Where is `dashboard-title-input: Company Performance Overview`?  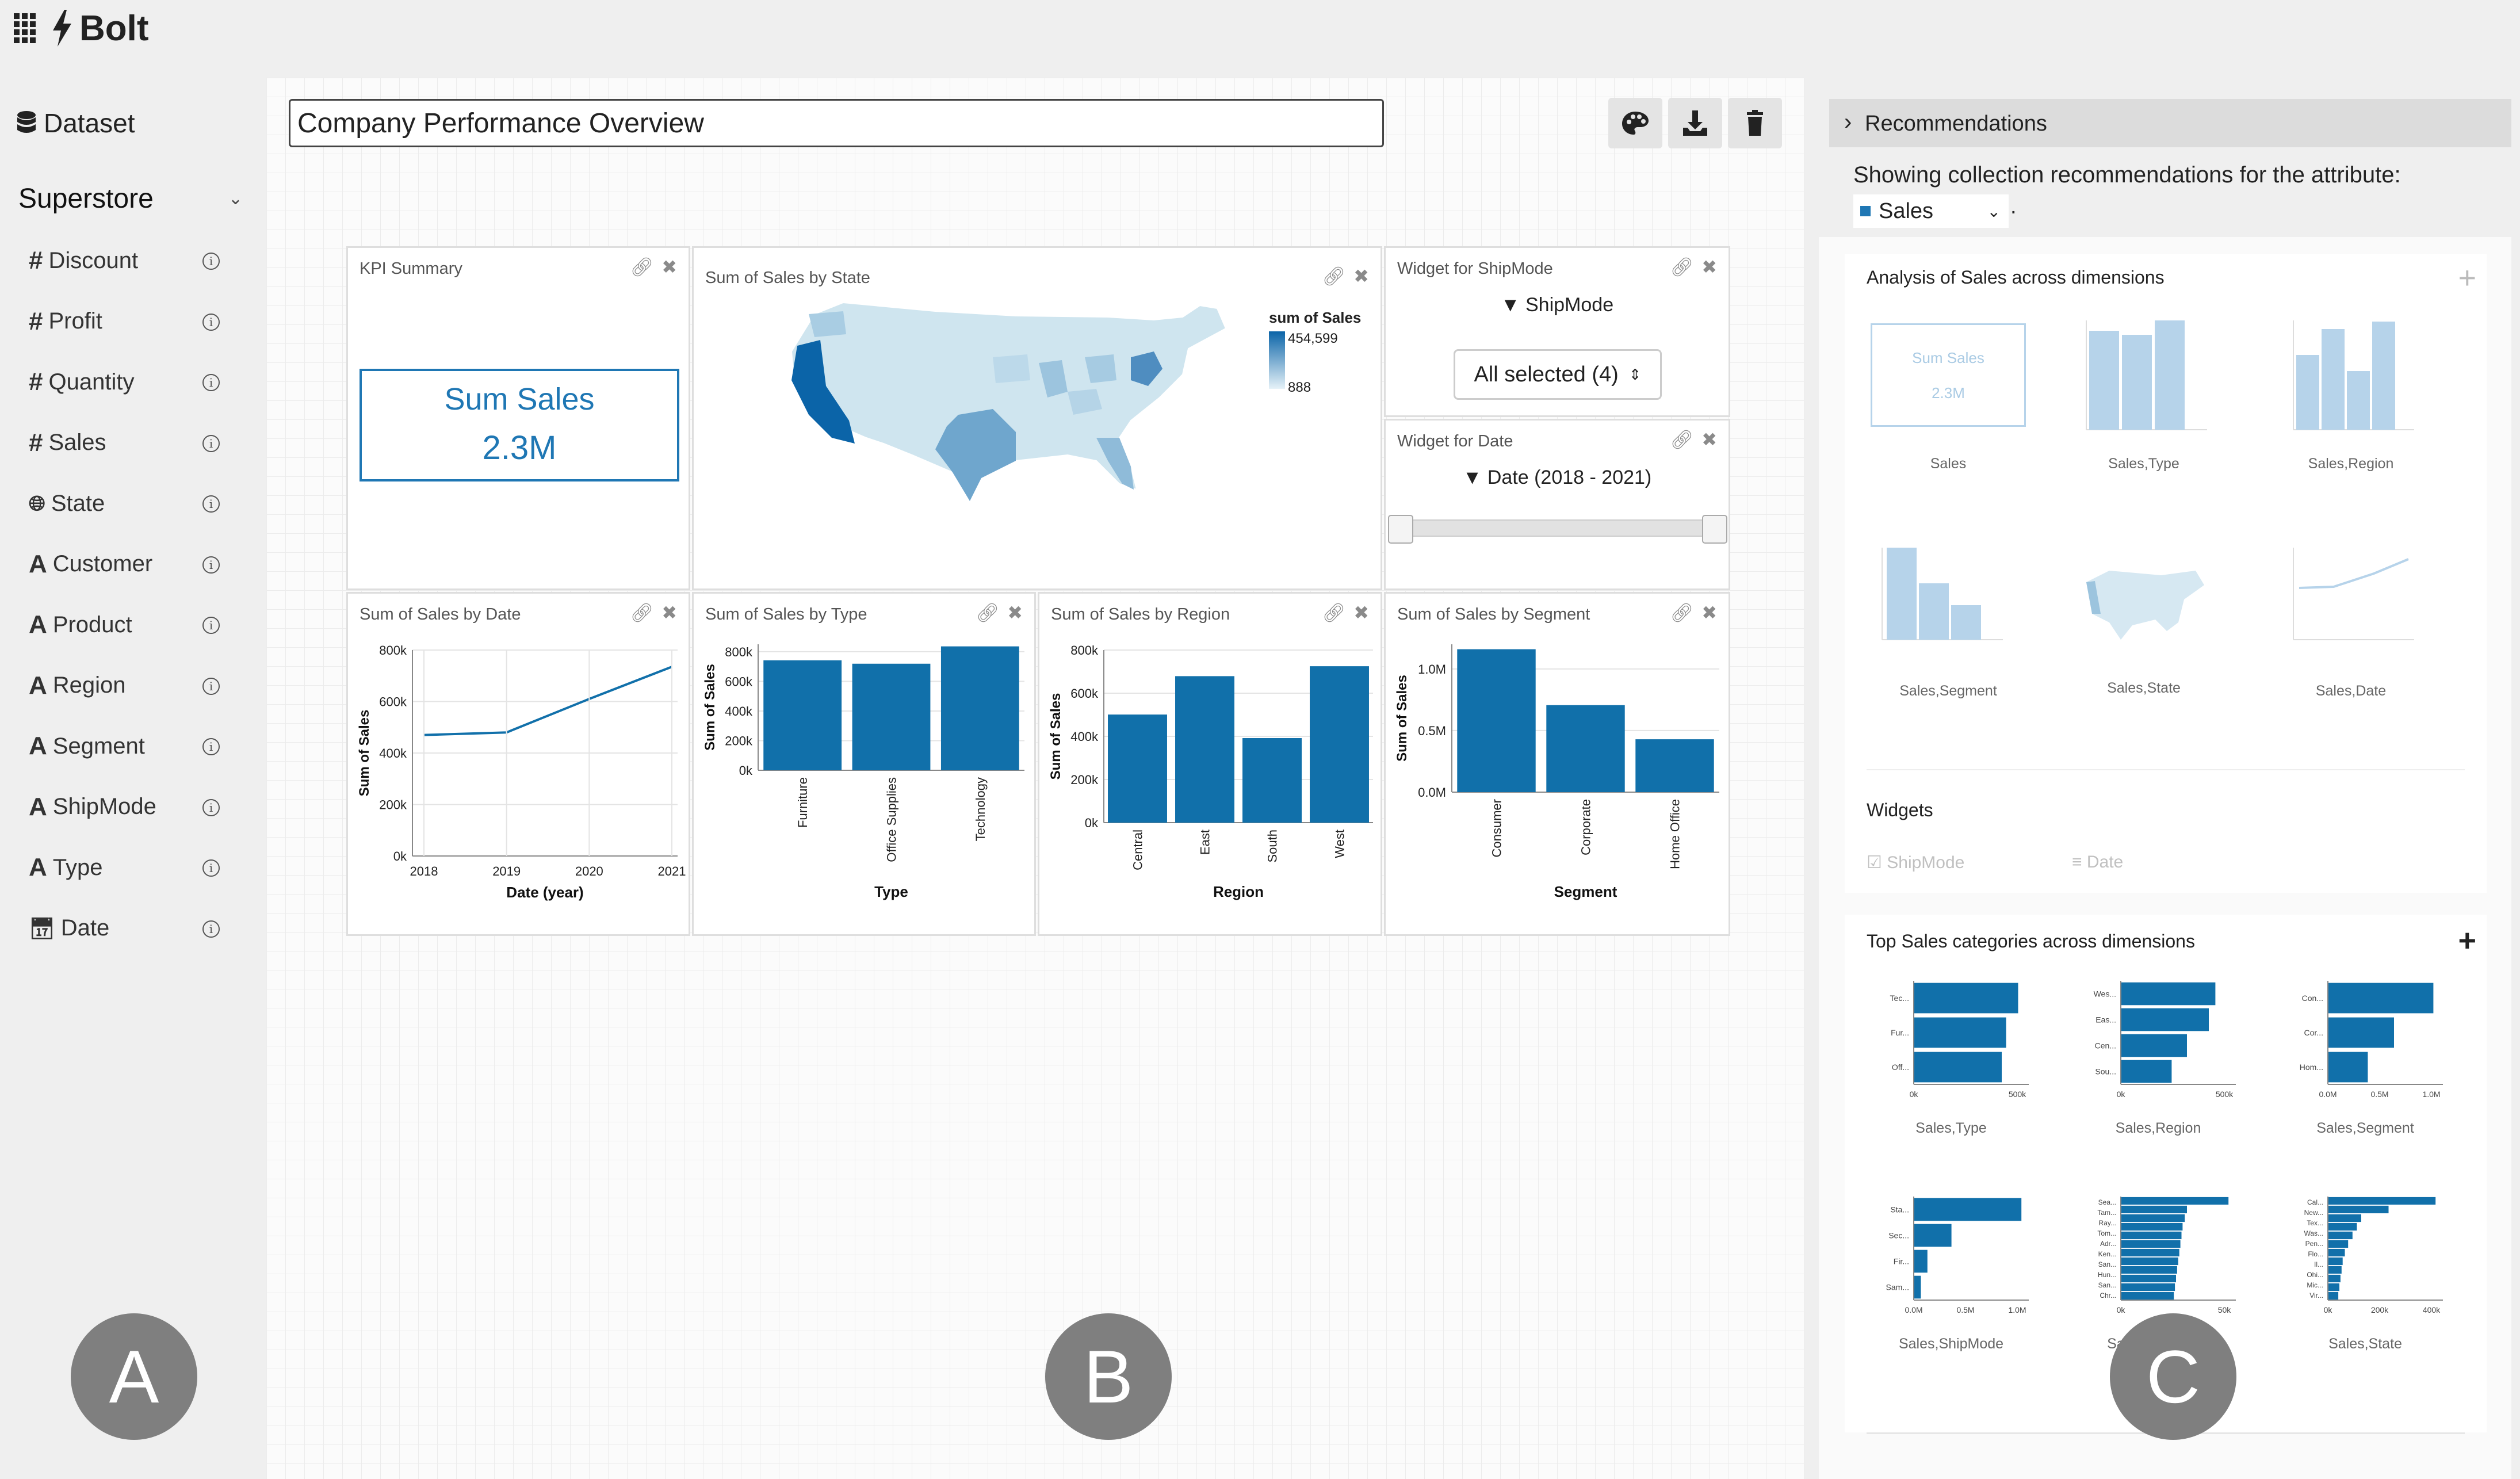
dashboard-title-input: Company Performance Overview is located at coordinates (836, 123).